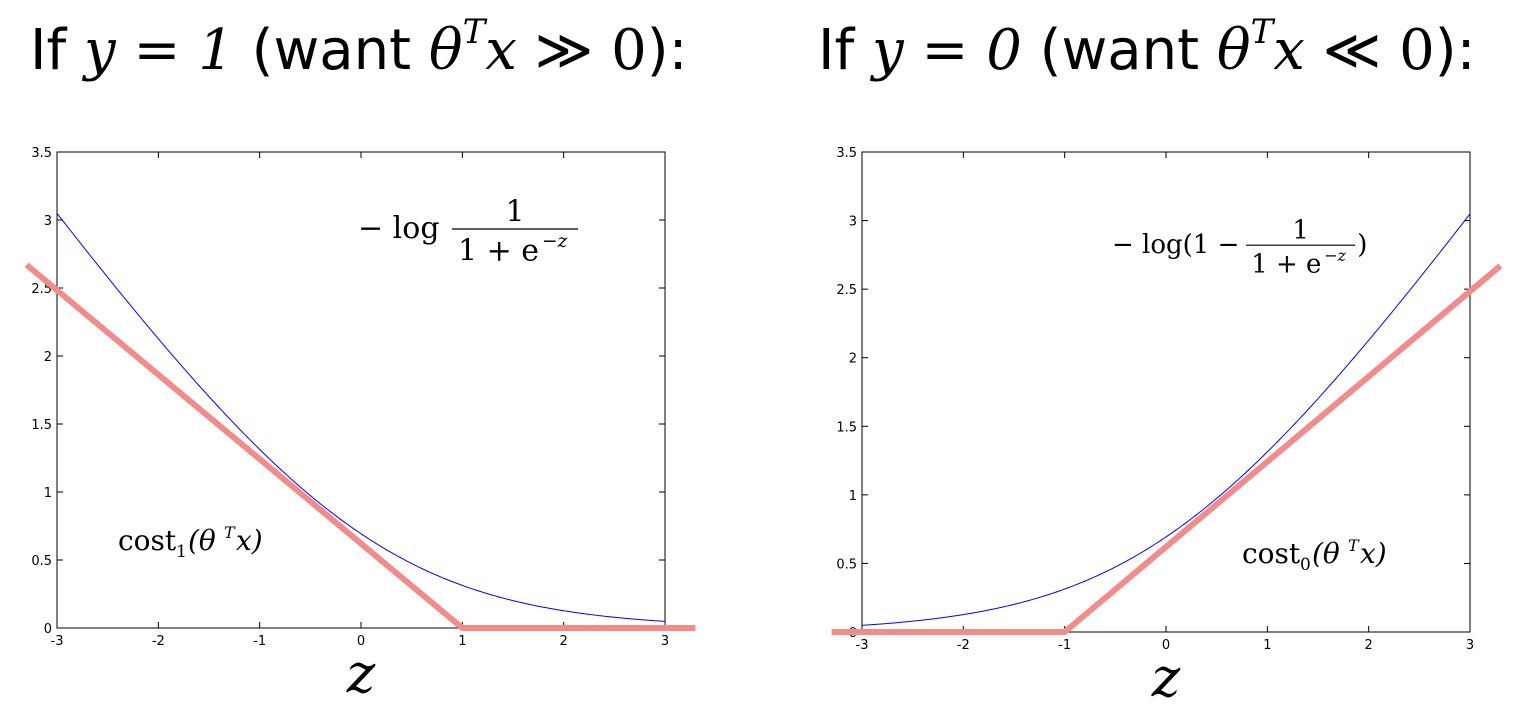 The width and height of the screenshot is (1519, 706). Describe the element at coordinates (1305, 565) in the screenshot. I see `cost-subscript: 0` at that location.